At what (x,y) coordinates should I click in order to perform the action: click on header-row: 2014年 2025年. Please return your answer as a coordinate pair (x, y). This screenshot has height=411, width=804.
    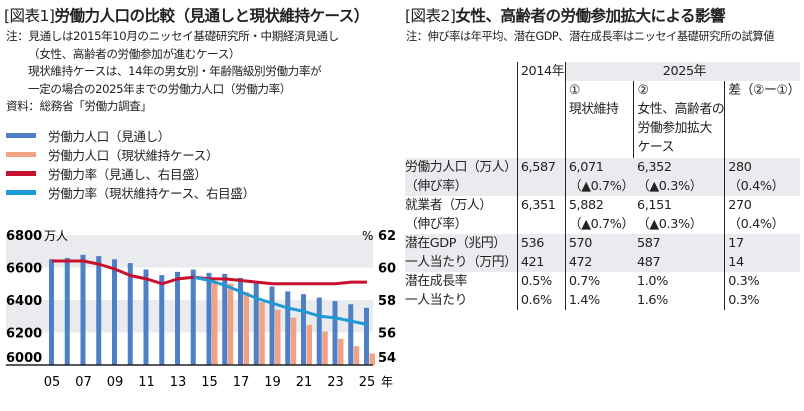
    Looking at the image, I should click on (602, 71).